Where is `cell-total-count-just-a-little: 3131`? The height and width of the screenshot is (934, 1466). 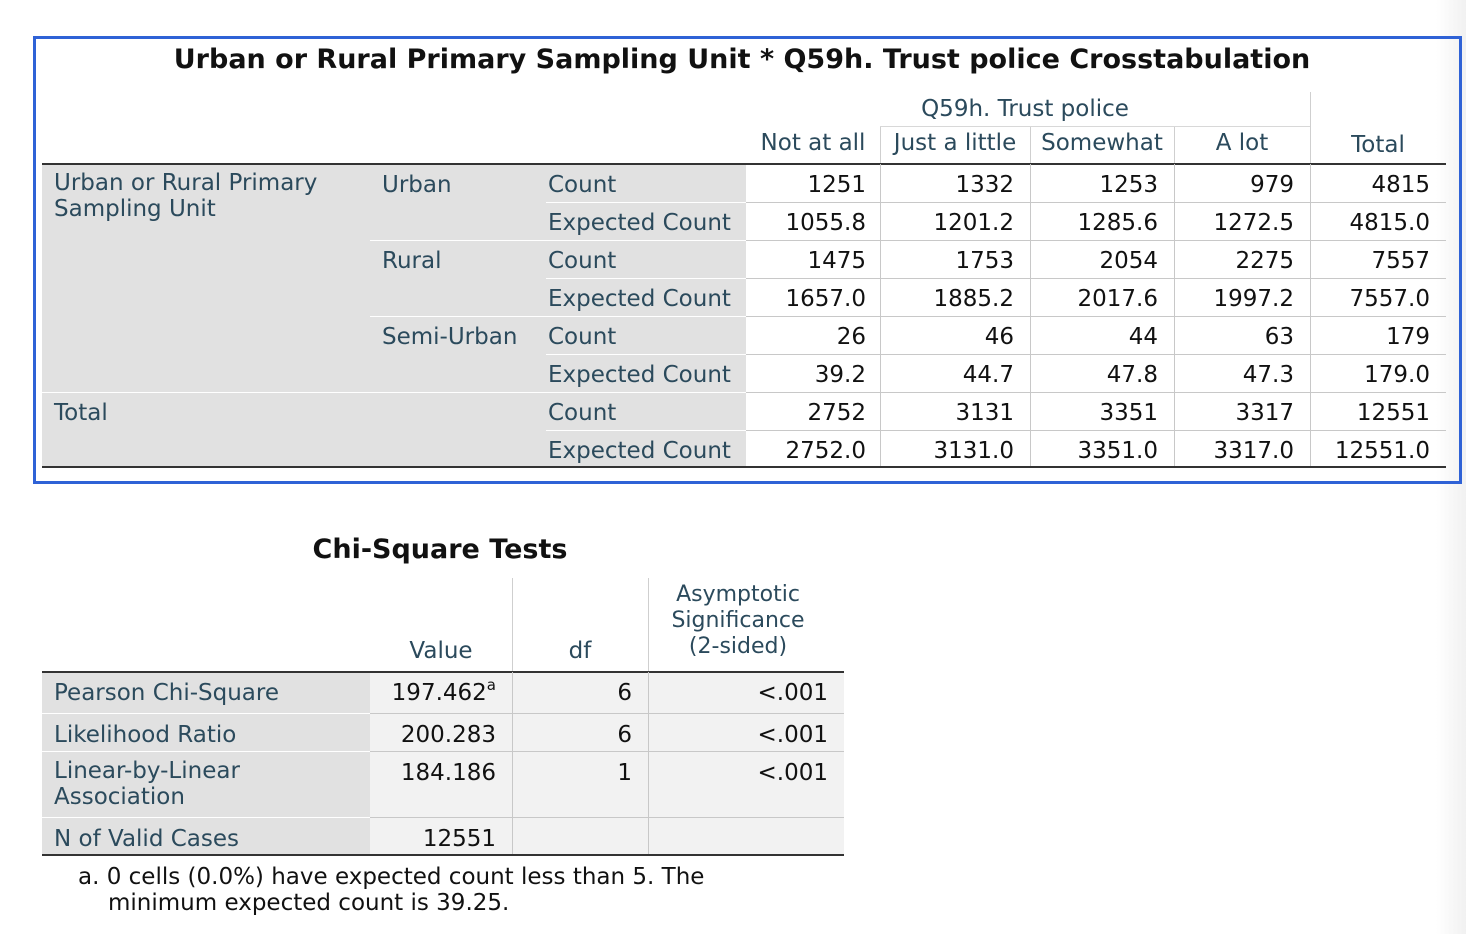
cell-total-count-just-a-little: 3131 is located at coordinates (984, 413).